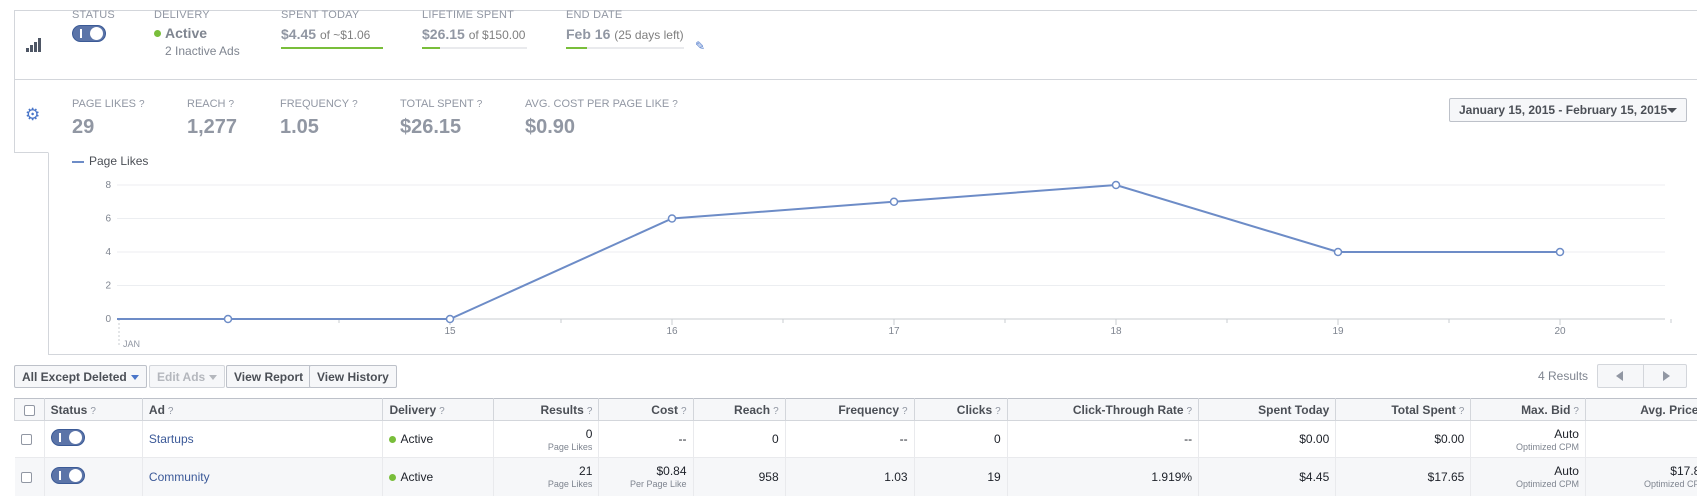 This screenshot has width=1697, height=500. I want to click on results-count: 4 Results, so click(1563, 376).